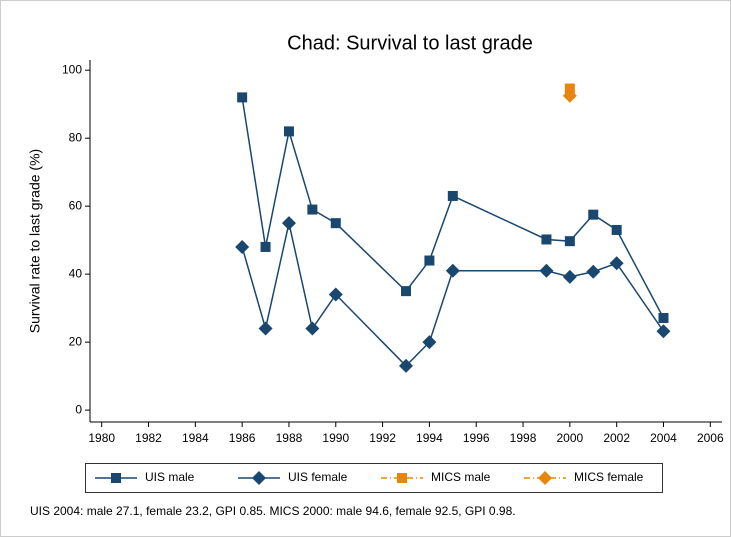 The image size is (731, 537). I want to click on x-tick-label: 1988, so click(289, 438).